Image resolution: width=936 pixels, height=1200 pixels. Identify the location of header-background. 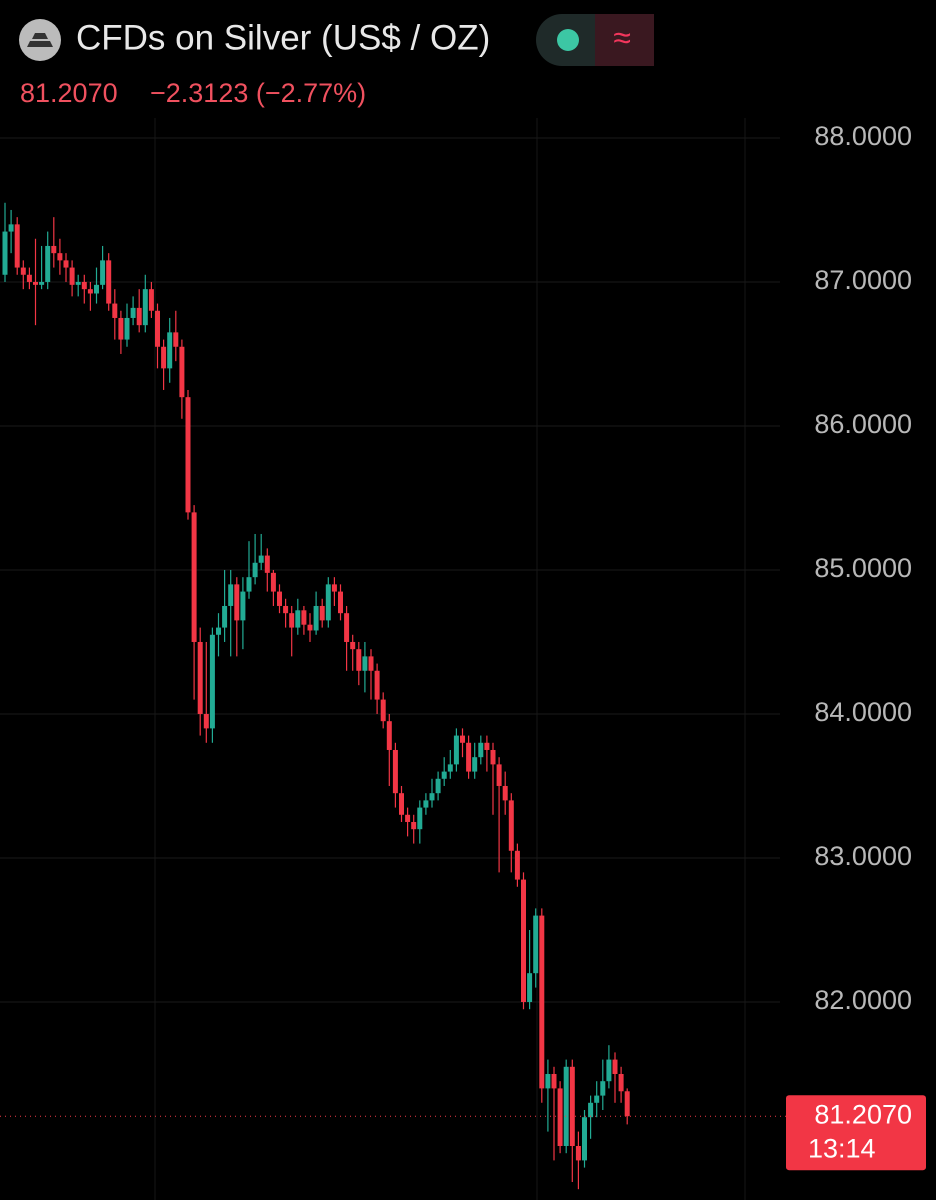
(468, 59).